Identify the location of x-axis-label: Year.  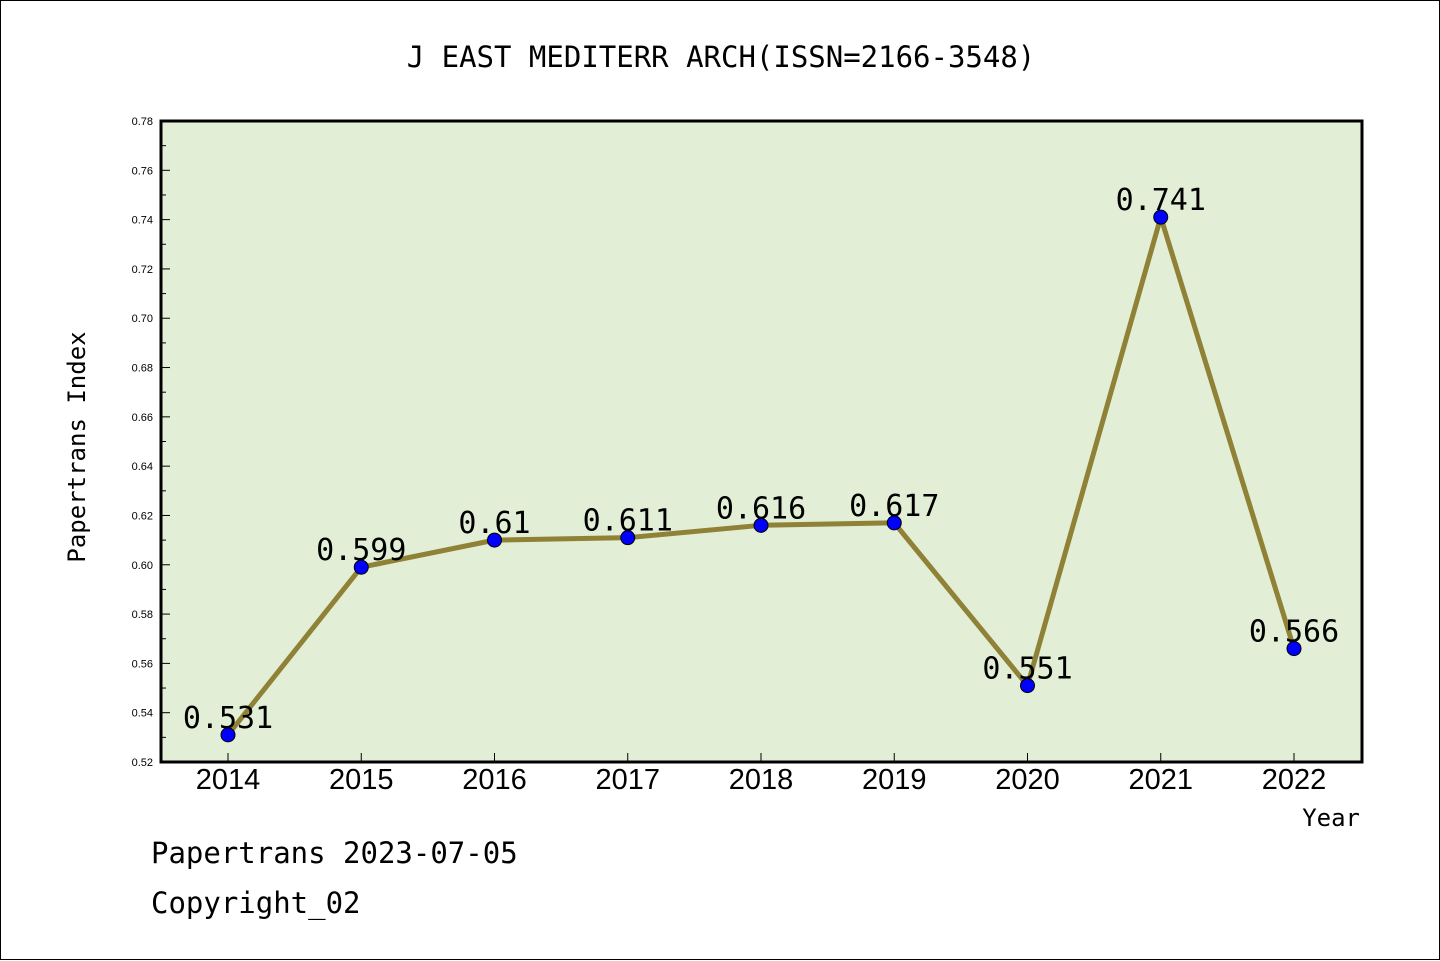
(1331, 818).